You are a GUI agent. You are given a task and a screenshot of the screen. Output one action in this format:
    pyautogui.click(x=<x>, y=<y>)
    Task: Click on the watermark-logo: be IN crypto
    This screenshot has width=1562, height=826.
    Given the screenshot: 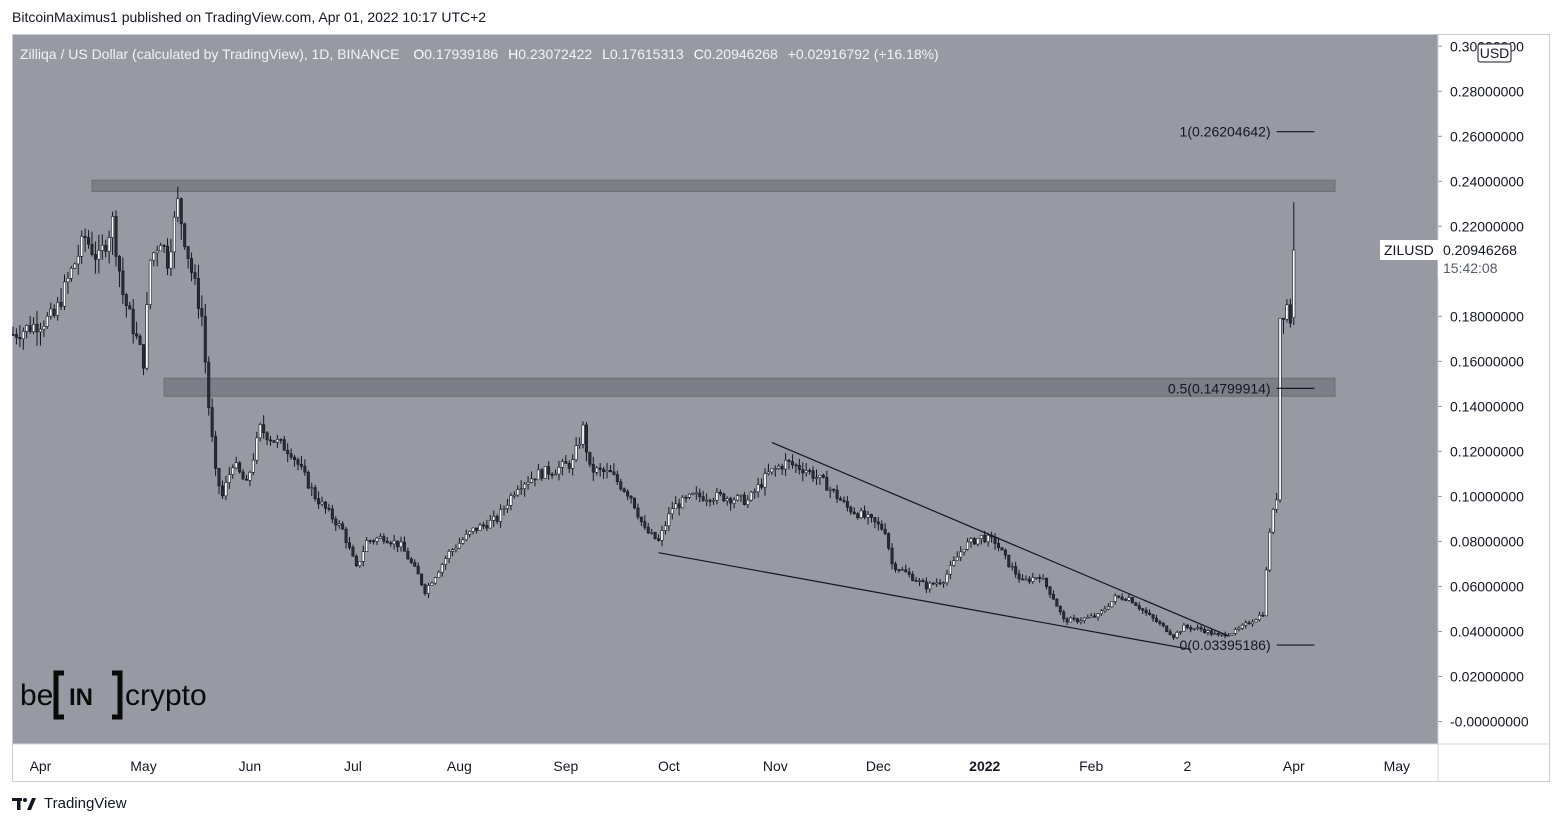 What is the action you would take?
    pyautogui.click(x=113, y=695)
    